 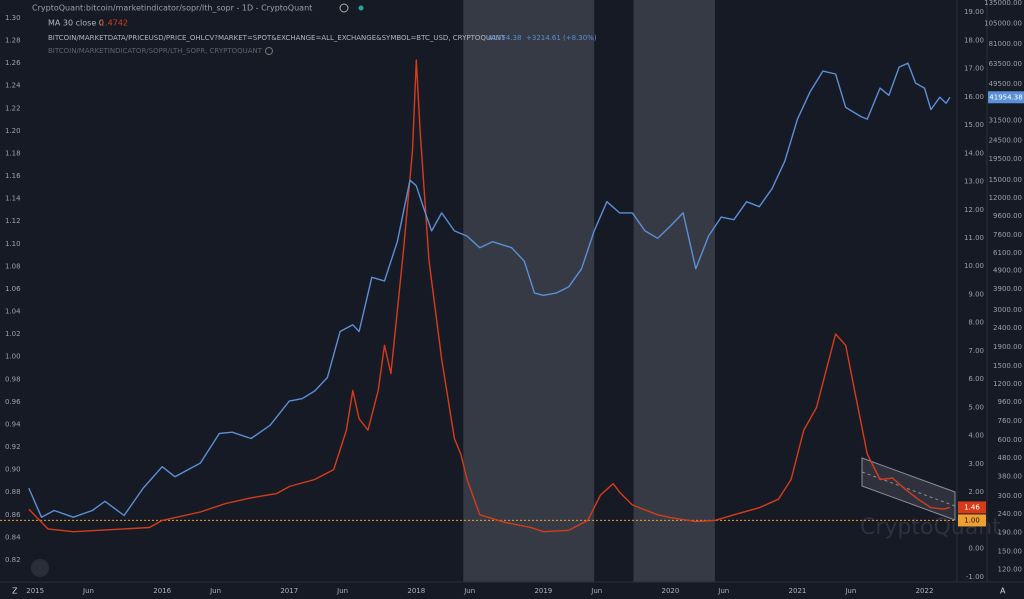 I want to click on y3ticks-label: 380.00, so click(x=1010, y=477).